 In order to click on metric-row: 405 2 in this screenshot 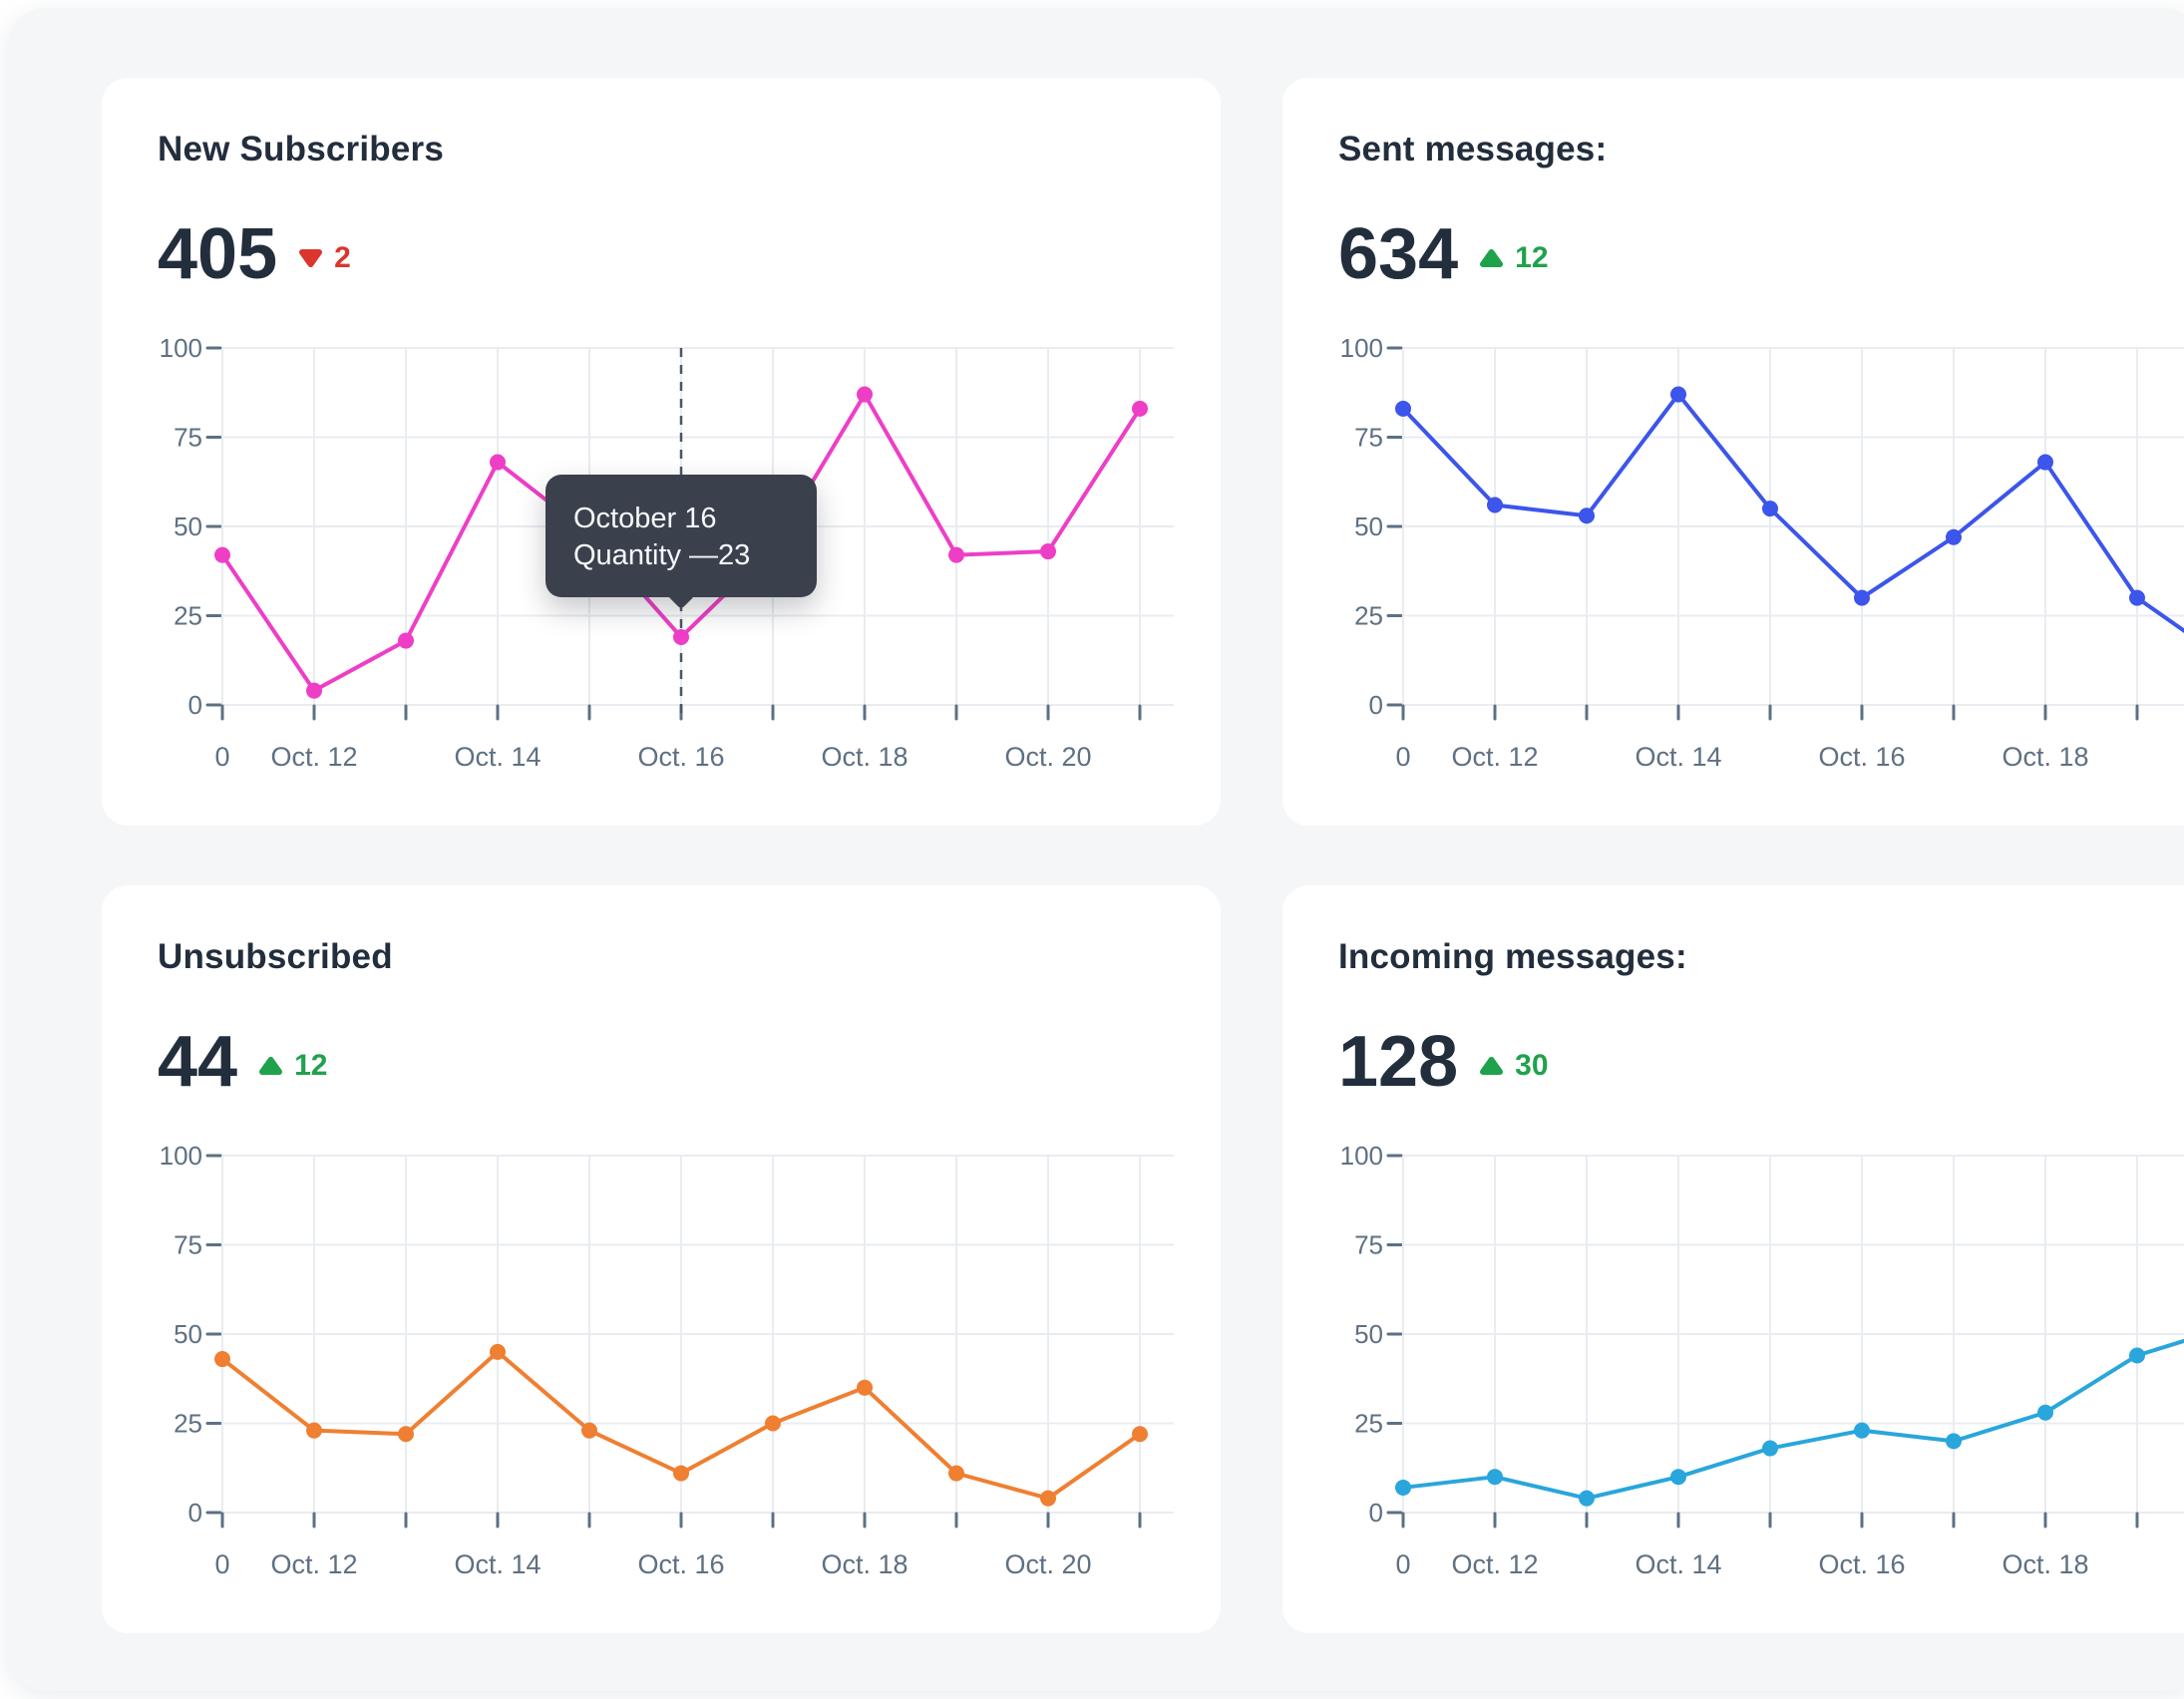, I will do `click(254, 254)`.